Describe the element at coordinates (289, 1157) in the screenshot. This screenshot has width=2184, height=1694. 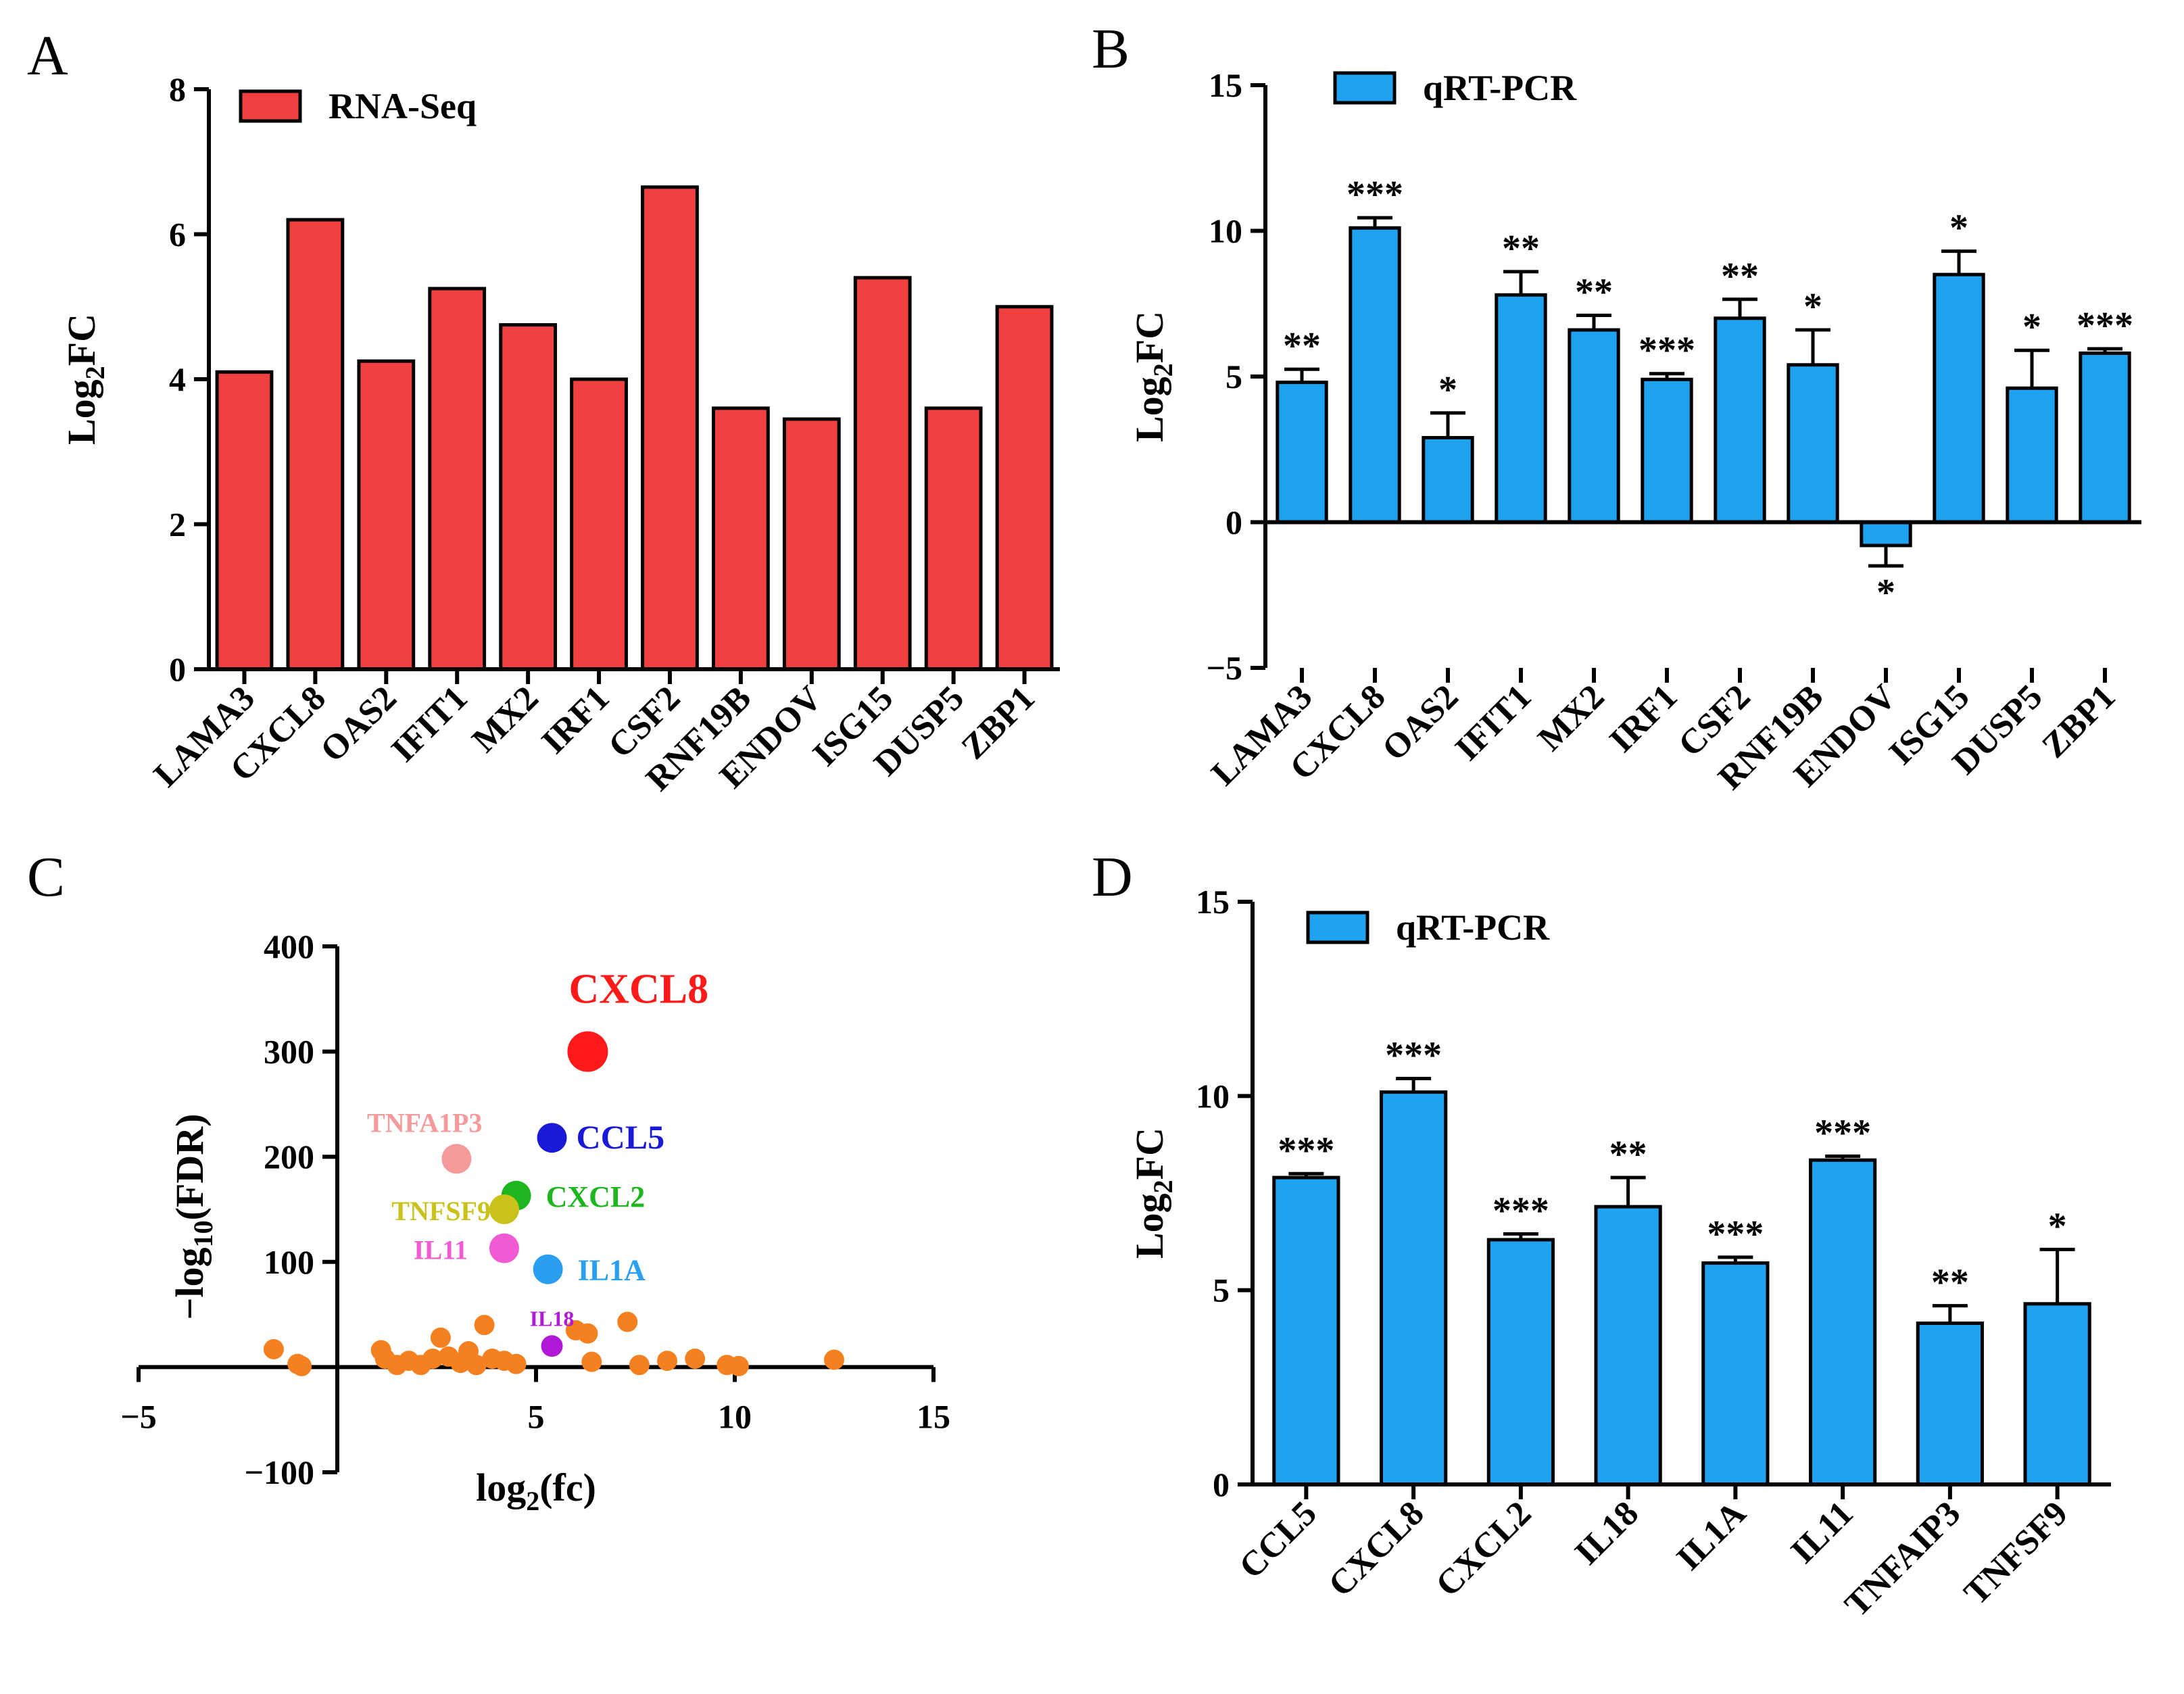
I see `y-tick-label: 200` at that location.